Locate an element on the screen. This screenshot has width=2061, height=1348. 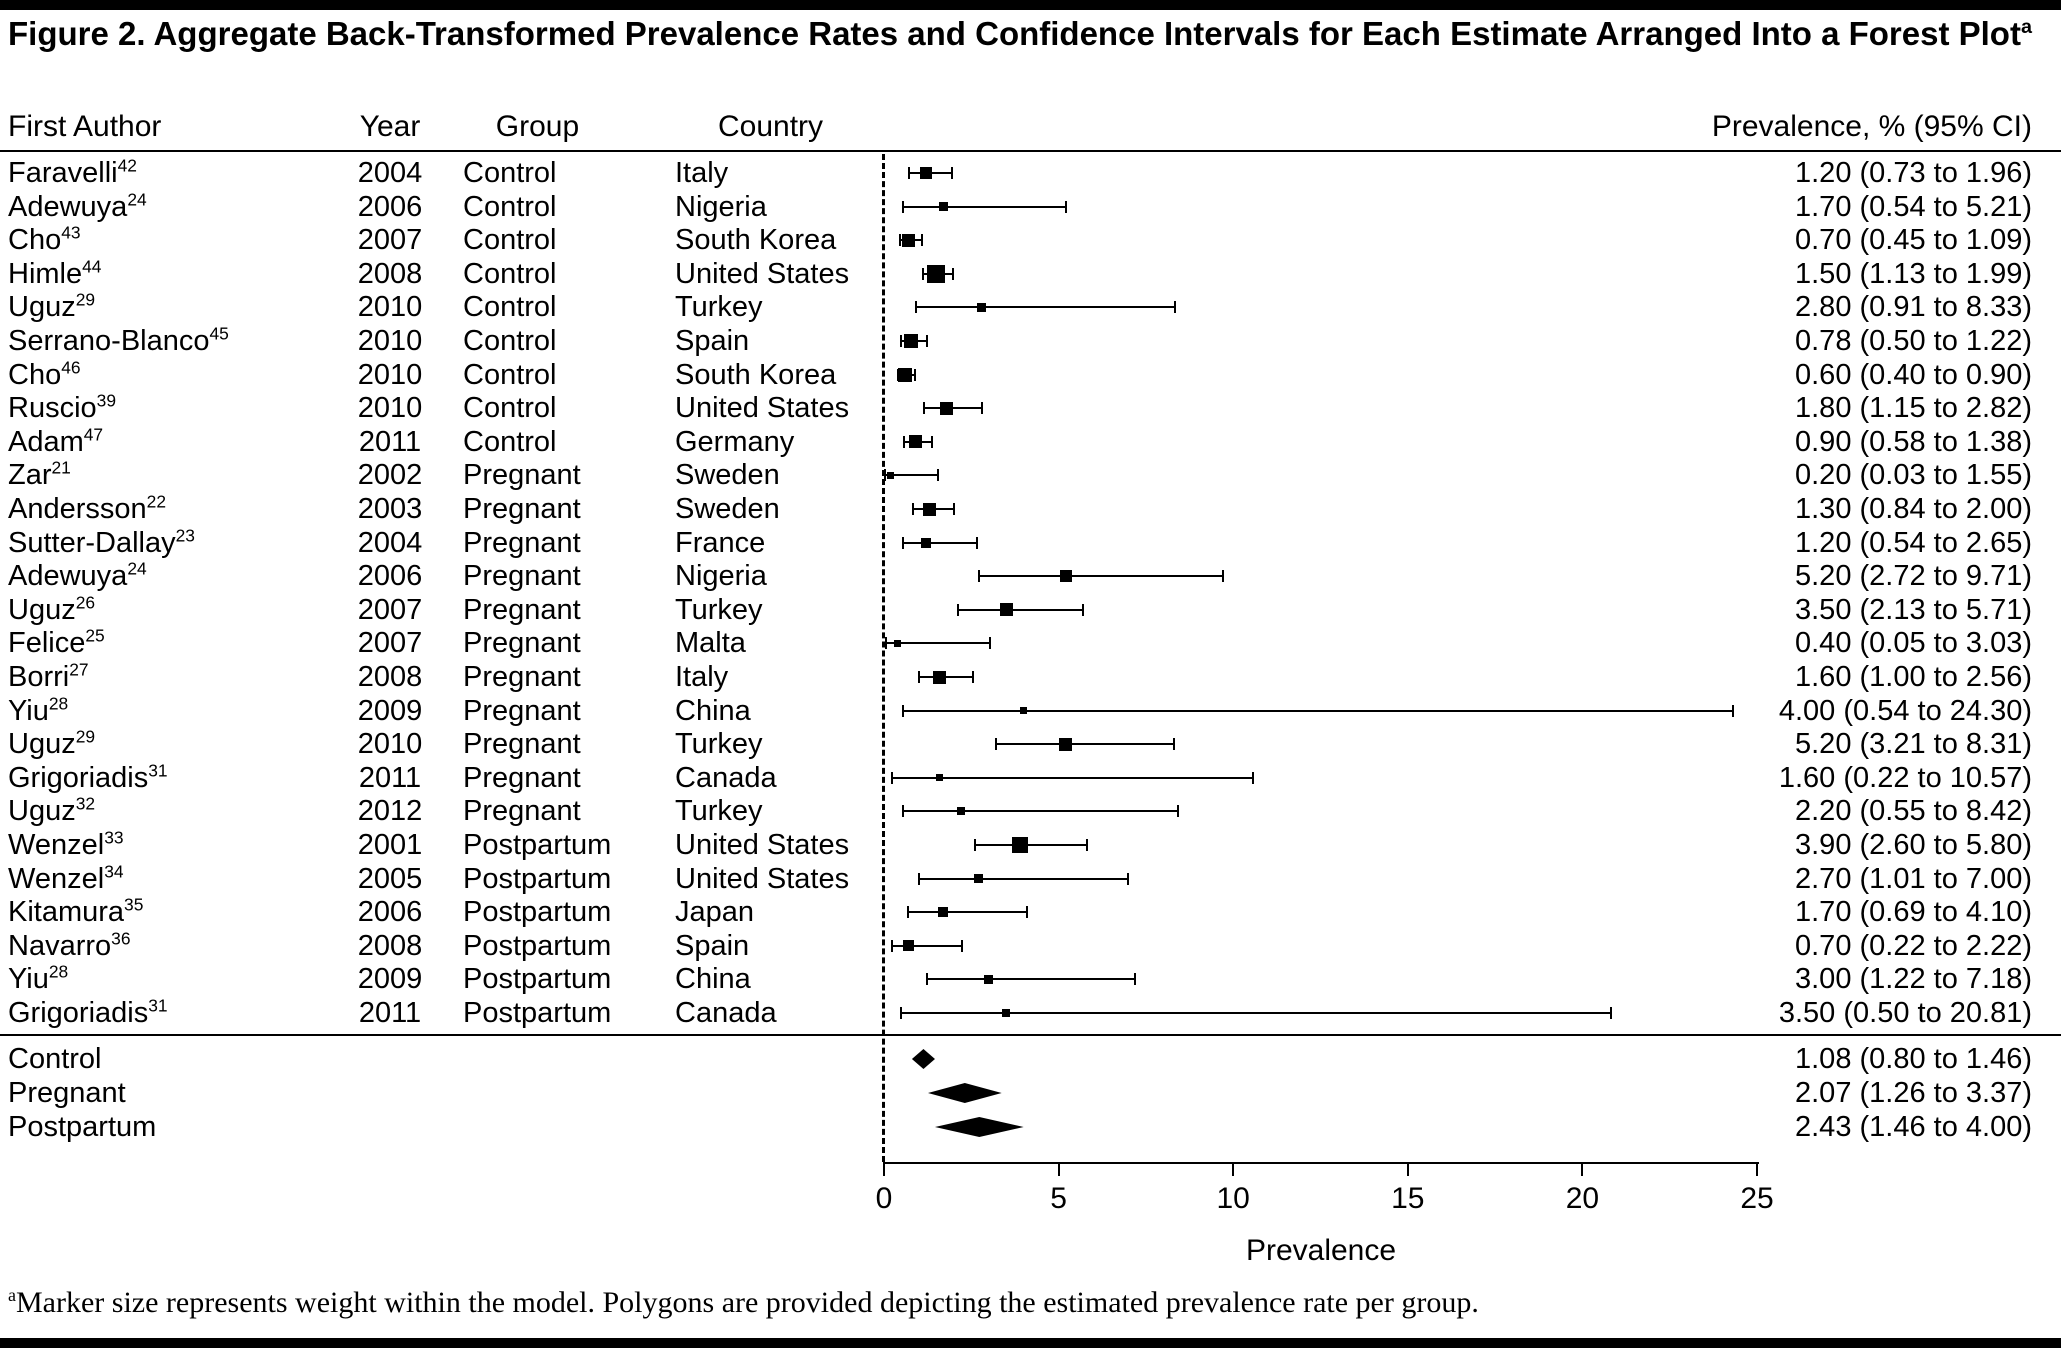
study-prevalence-ci: 0.78 (0.50 to 1.22) is located at coordinates (1913, 341).